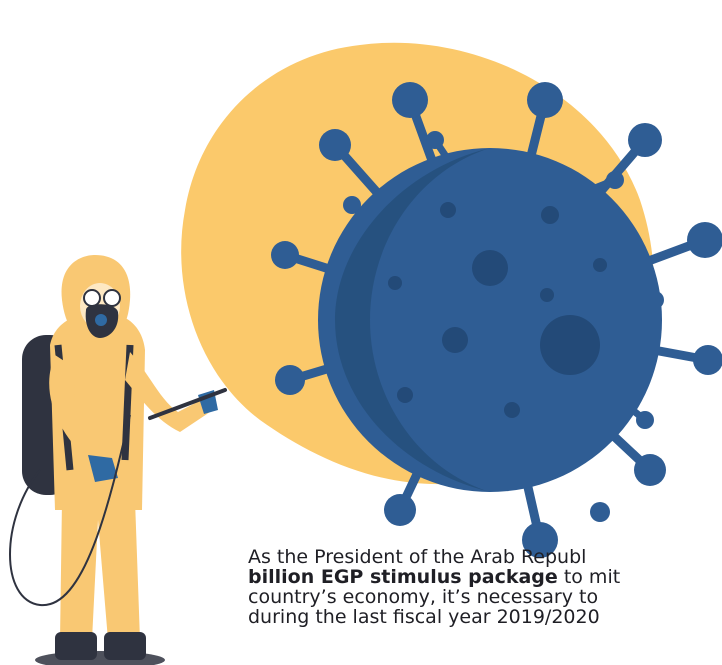  Describe the element at coordinates (417, 557) in the screenshot. I see `caption-line-1: As the President of the Arab Republ` at that location.